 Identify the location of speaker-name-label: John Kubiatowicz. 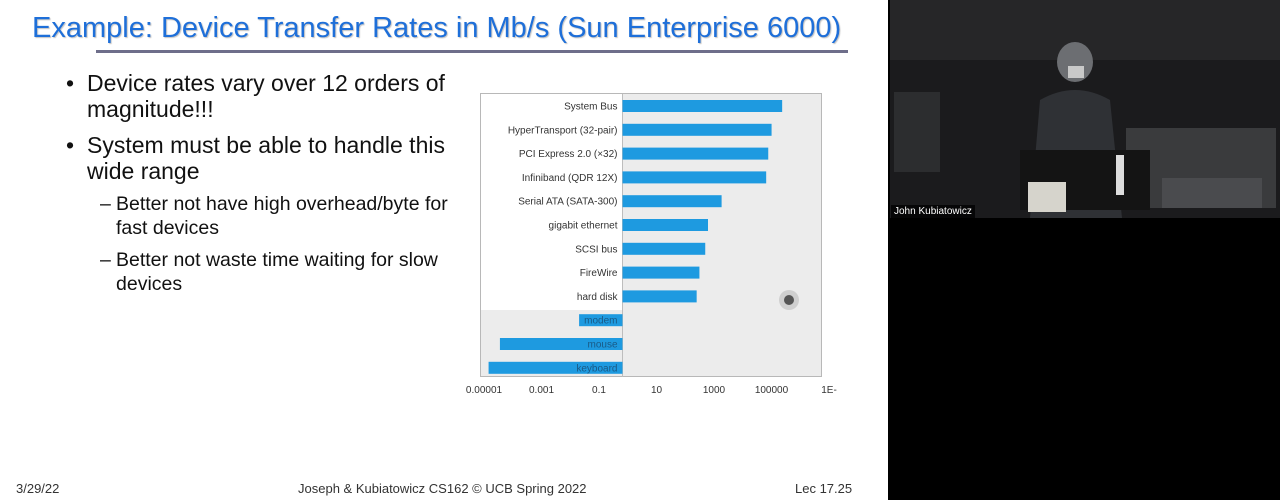
(933, 211).